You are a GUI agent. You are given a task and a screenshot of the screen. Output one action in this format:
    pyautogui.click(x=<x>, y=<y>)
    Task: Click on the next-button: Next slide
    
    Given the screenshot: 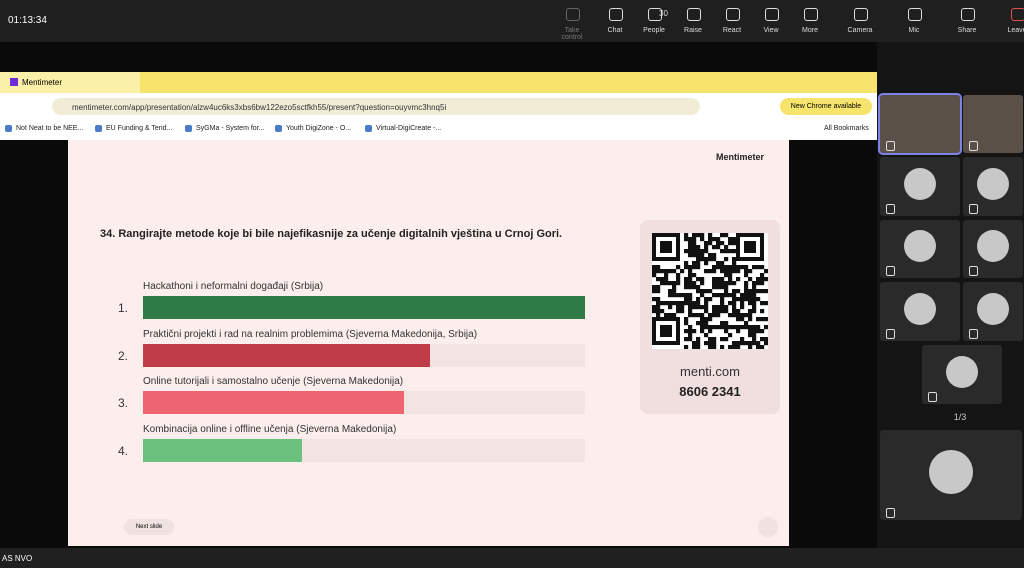 What is the action you would take?
    pyautogui.click(x=149, y=527)
    